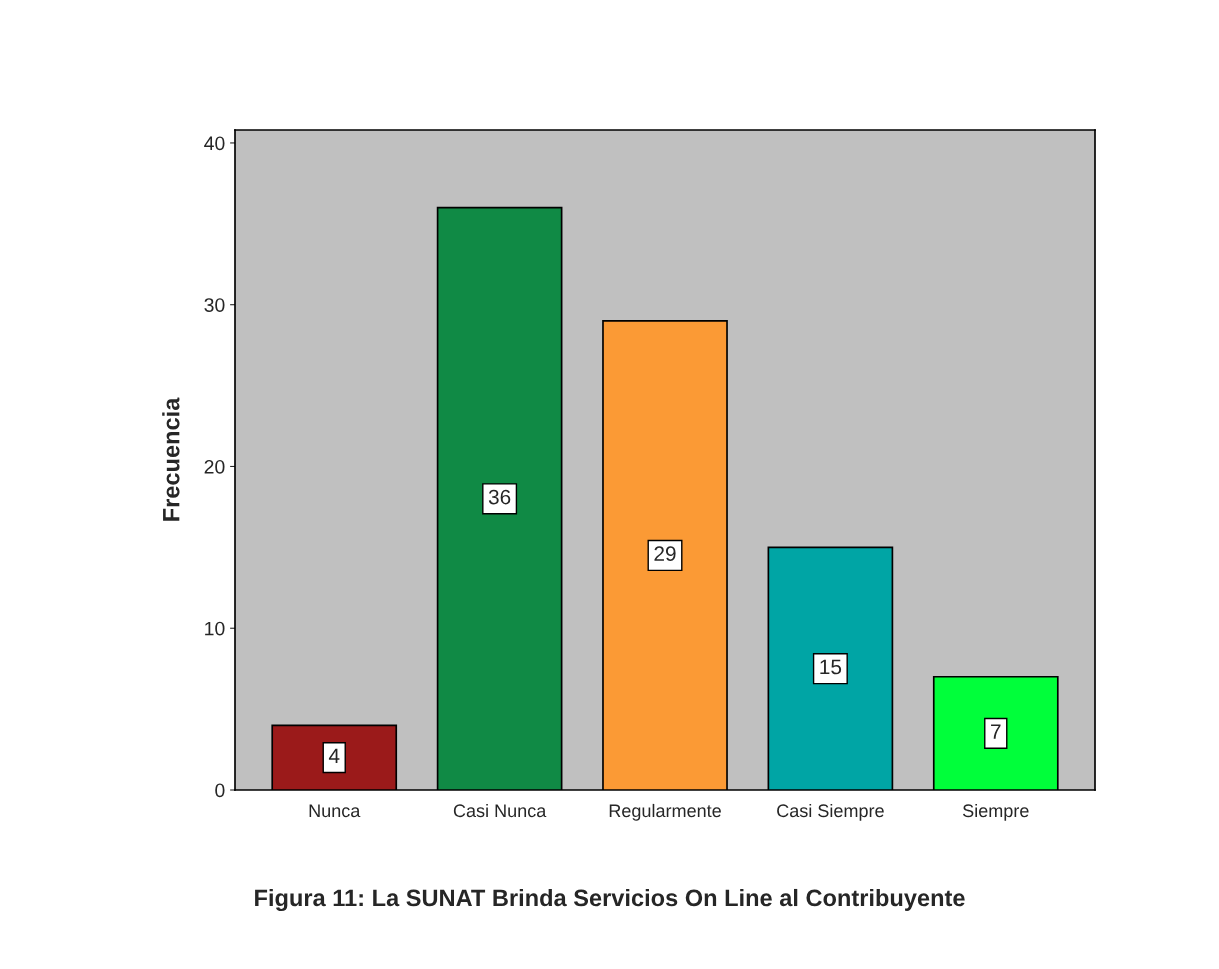 The image size is (1219, 969). I want to click on x-tick-label: Casi Siempre, so click(830, 812).